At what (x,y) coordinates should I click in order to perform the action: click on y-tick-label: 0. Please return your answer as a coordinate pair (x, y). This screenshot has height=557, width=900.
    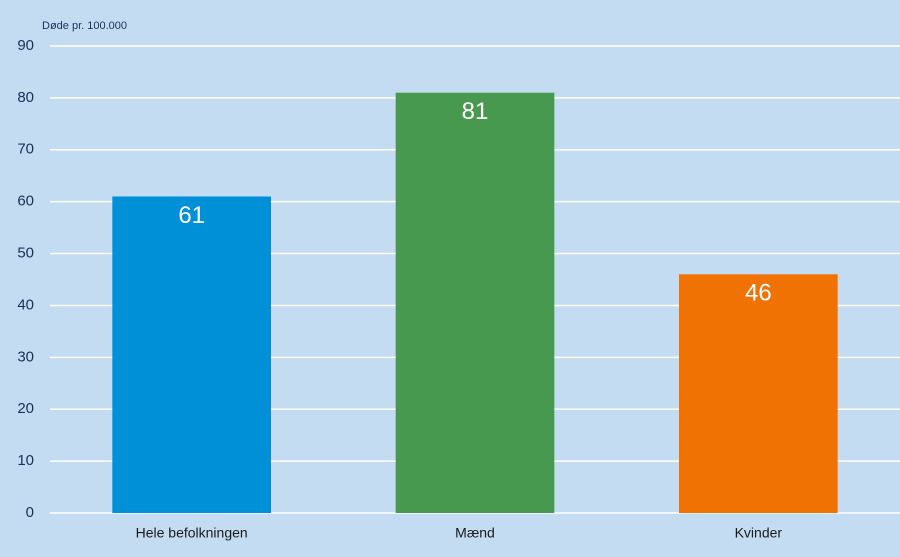
    Looking at the image, I should click on (30, 512).